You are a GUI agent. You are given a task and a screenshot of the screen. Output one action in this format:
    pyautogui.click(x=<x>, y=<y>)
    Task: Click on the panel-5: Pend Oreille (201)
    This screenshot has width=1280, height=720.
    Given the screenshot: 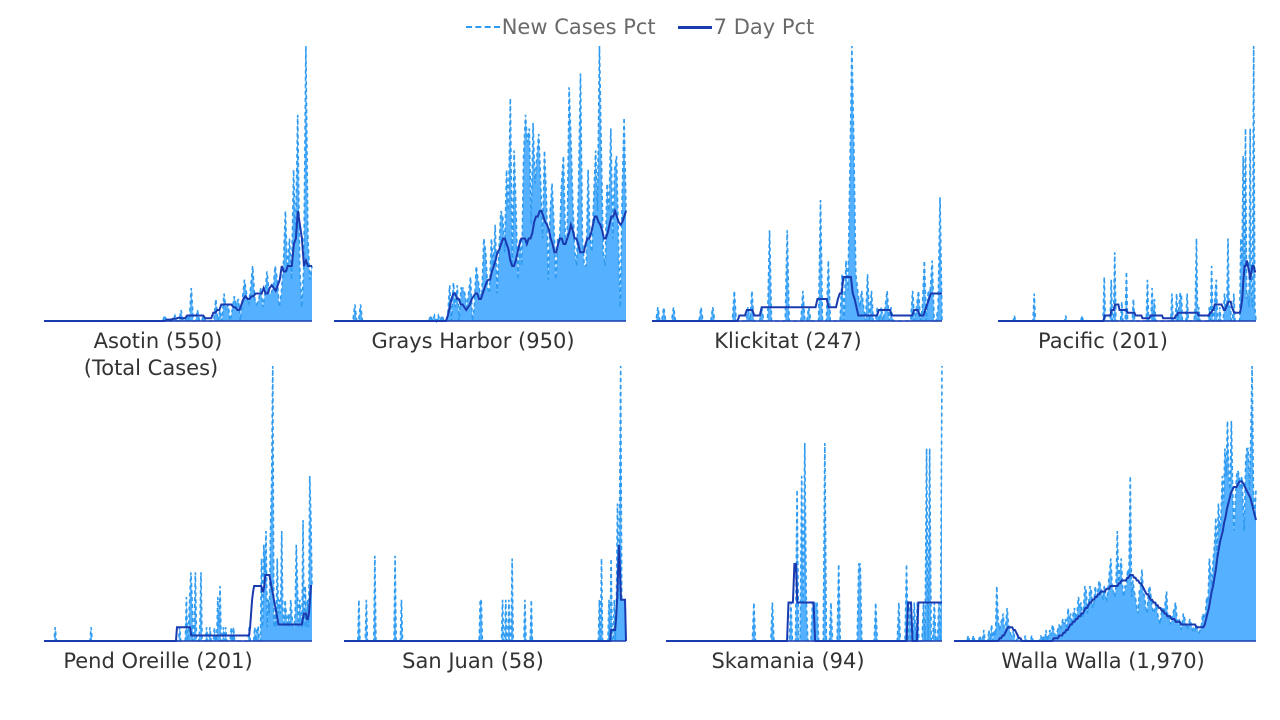 What is the action you would take?
    pyautogui.click(x=178, y=519)
    